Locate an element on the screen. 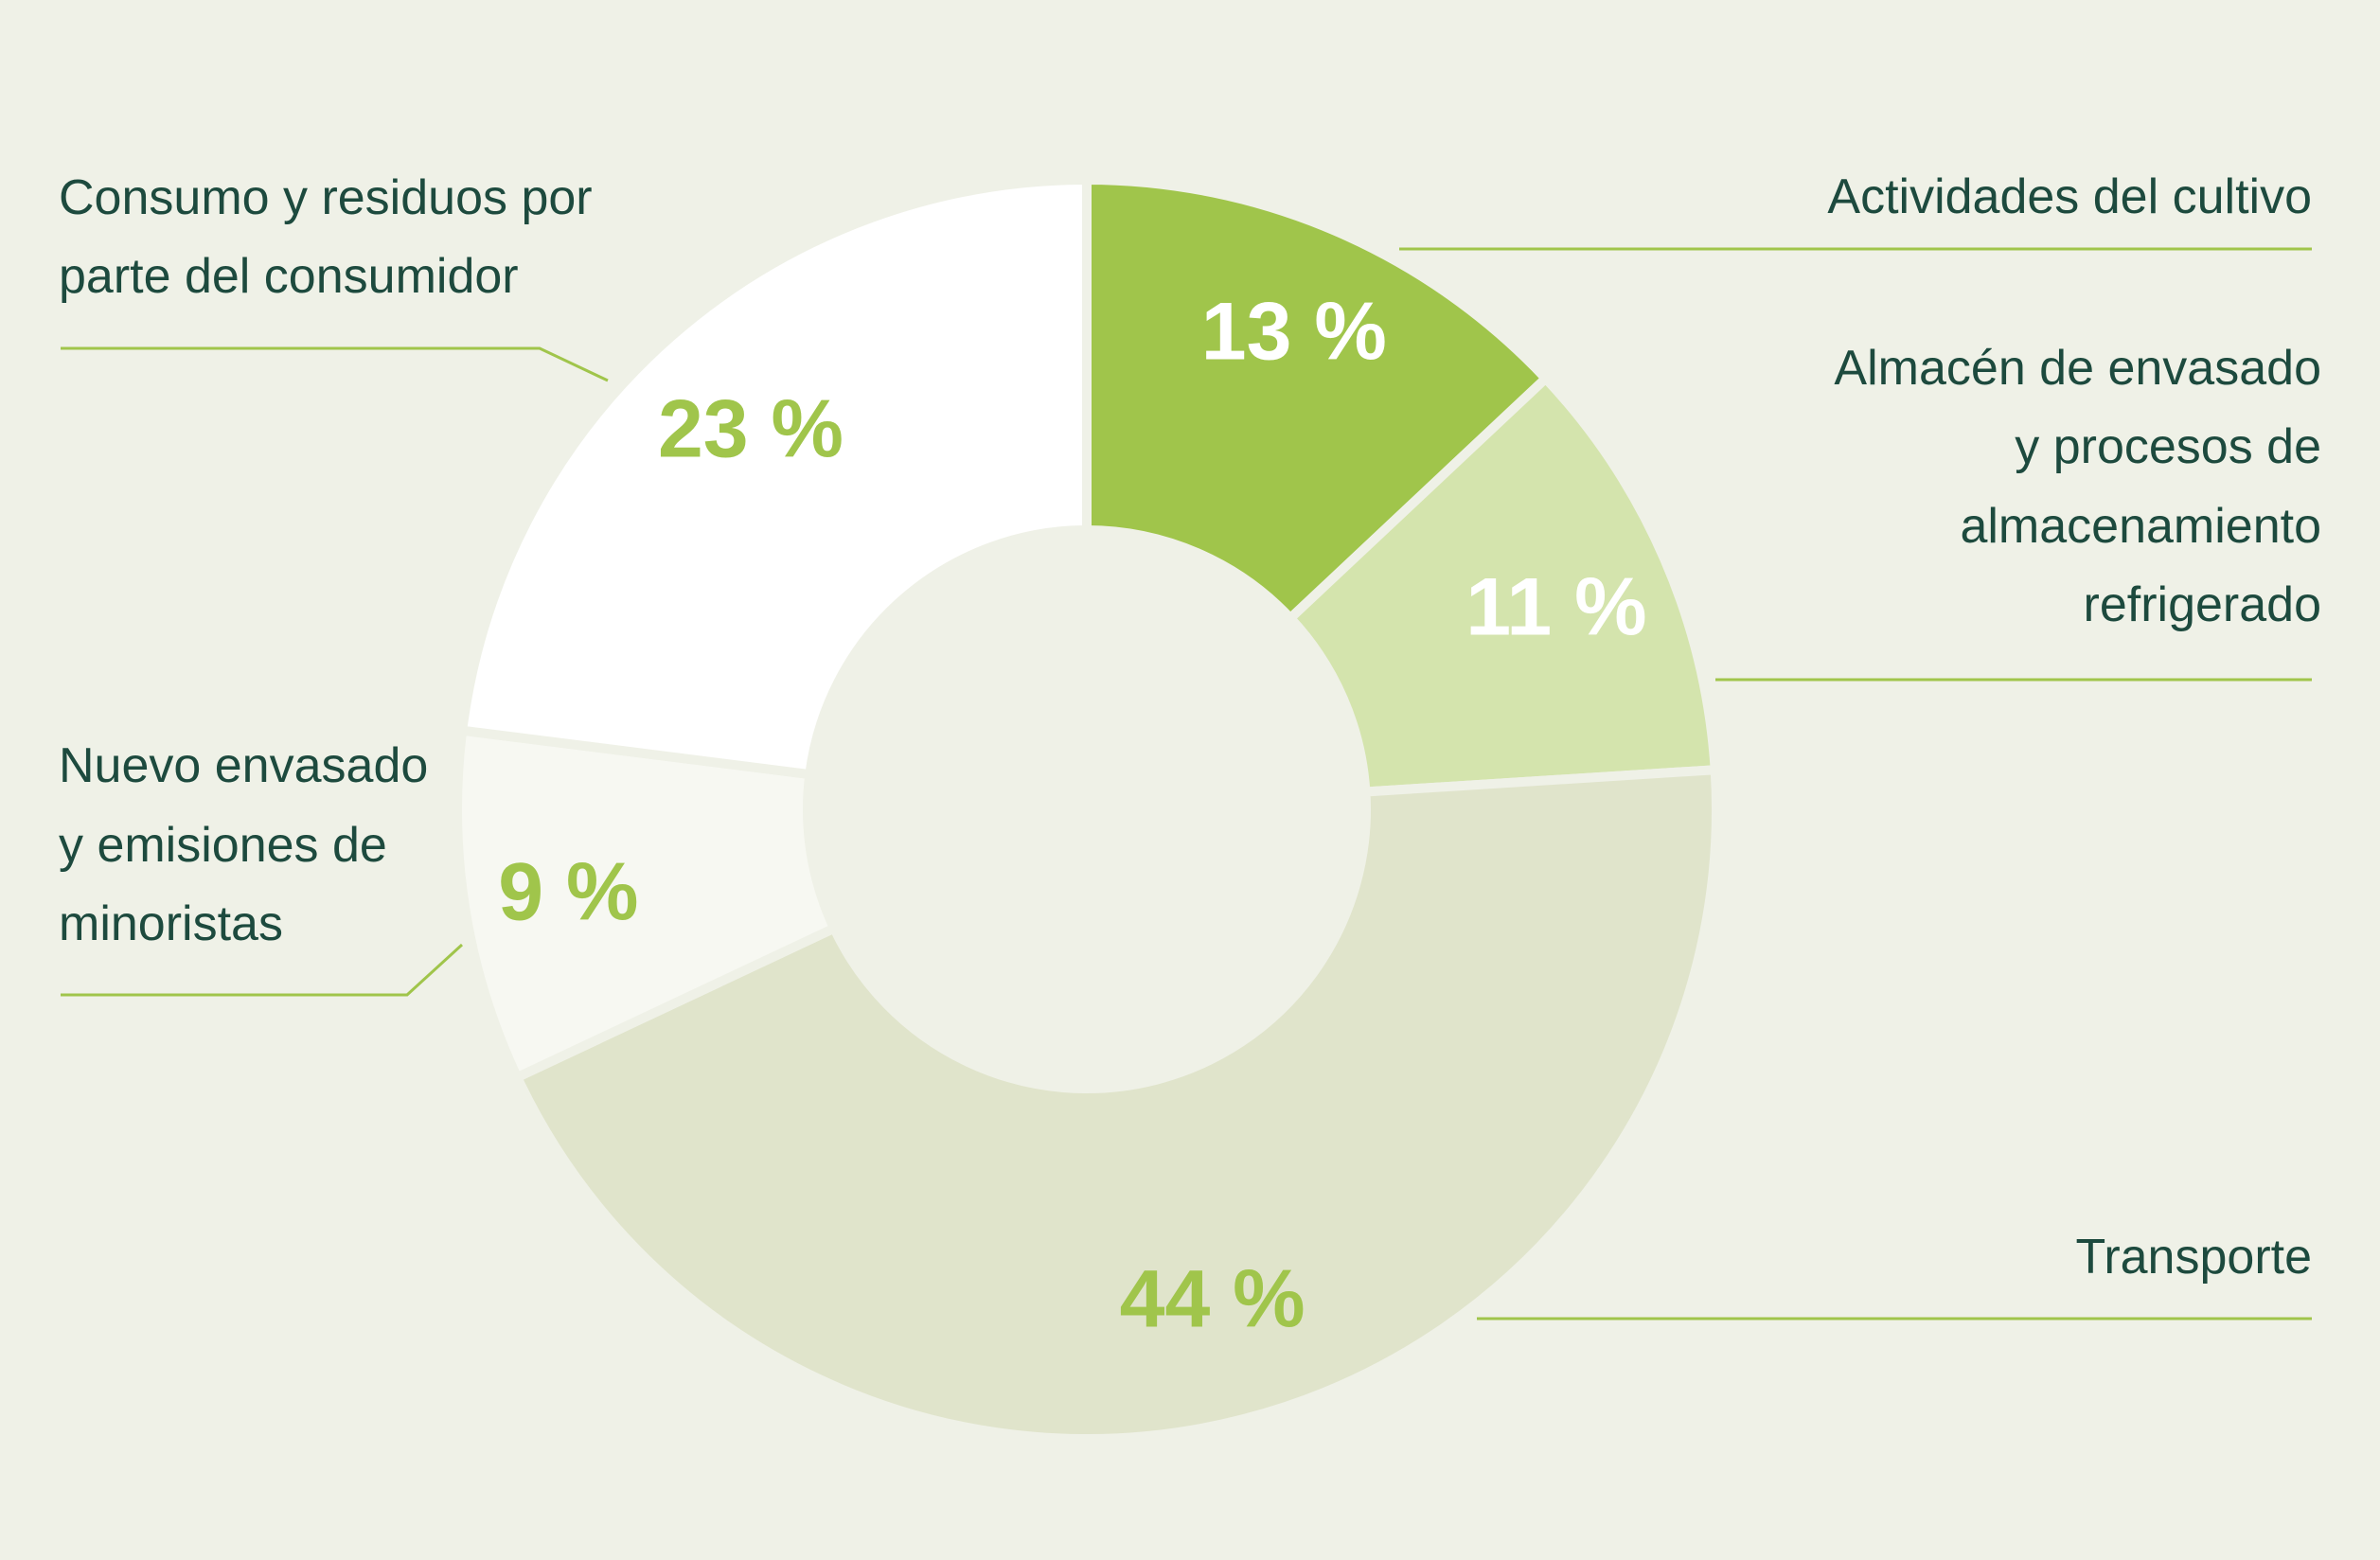  label-line: Consumo y residuos por is located at coordinates (326, 197).